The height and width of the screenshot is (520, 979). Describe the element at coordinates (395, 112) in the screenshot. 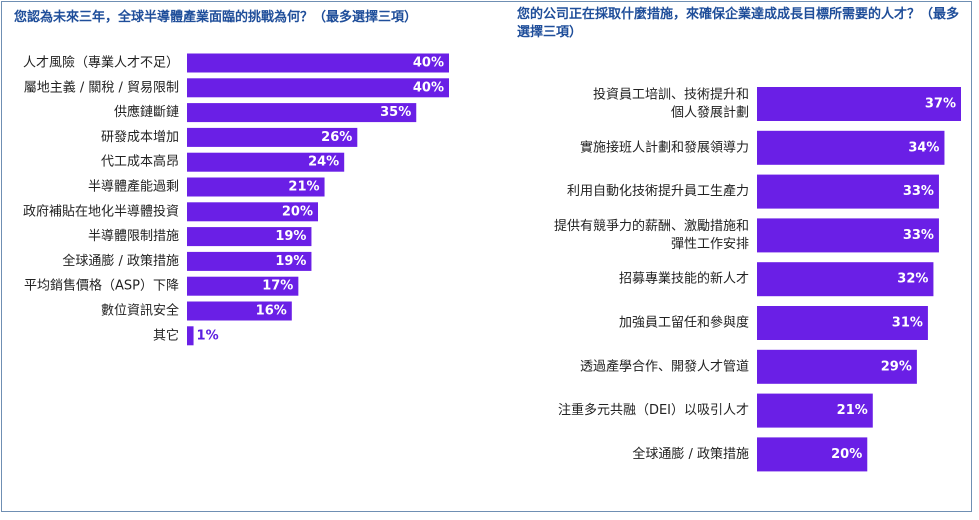

I see `left-value-label-3: 35%` at that location.